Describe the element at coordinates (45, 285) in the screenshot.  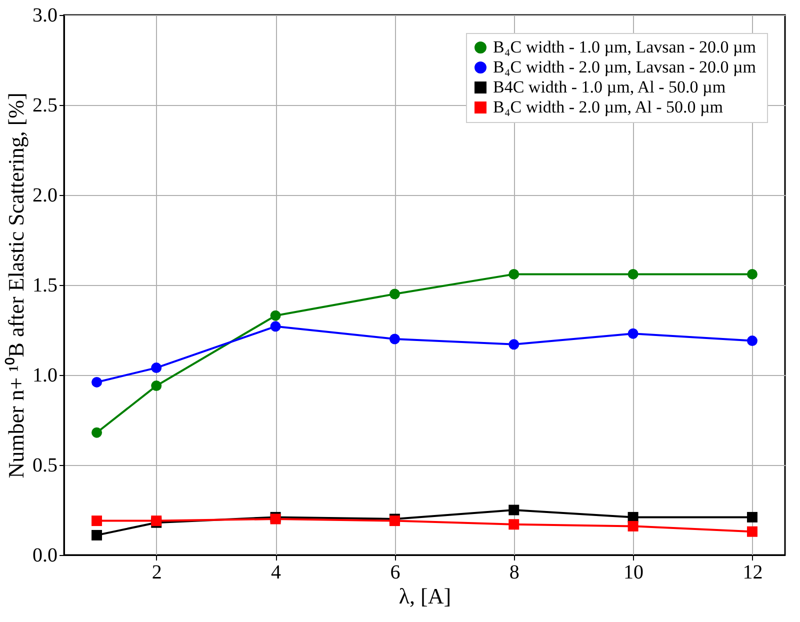
I see `y-tick-label: 1.5` at that location.